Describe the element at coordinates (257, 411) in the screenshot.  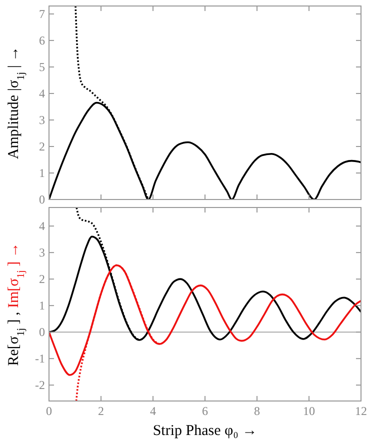
I see `x-tick-label: 8` at that location.